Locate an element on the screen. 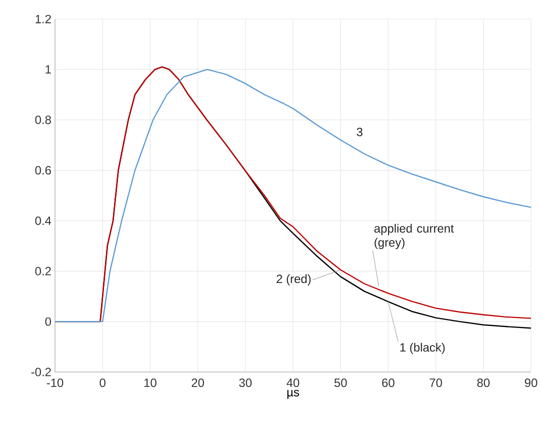  x-tick-label: -10 is located at coordinates (55, 383).